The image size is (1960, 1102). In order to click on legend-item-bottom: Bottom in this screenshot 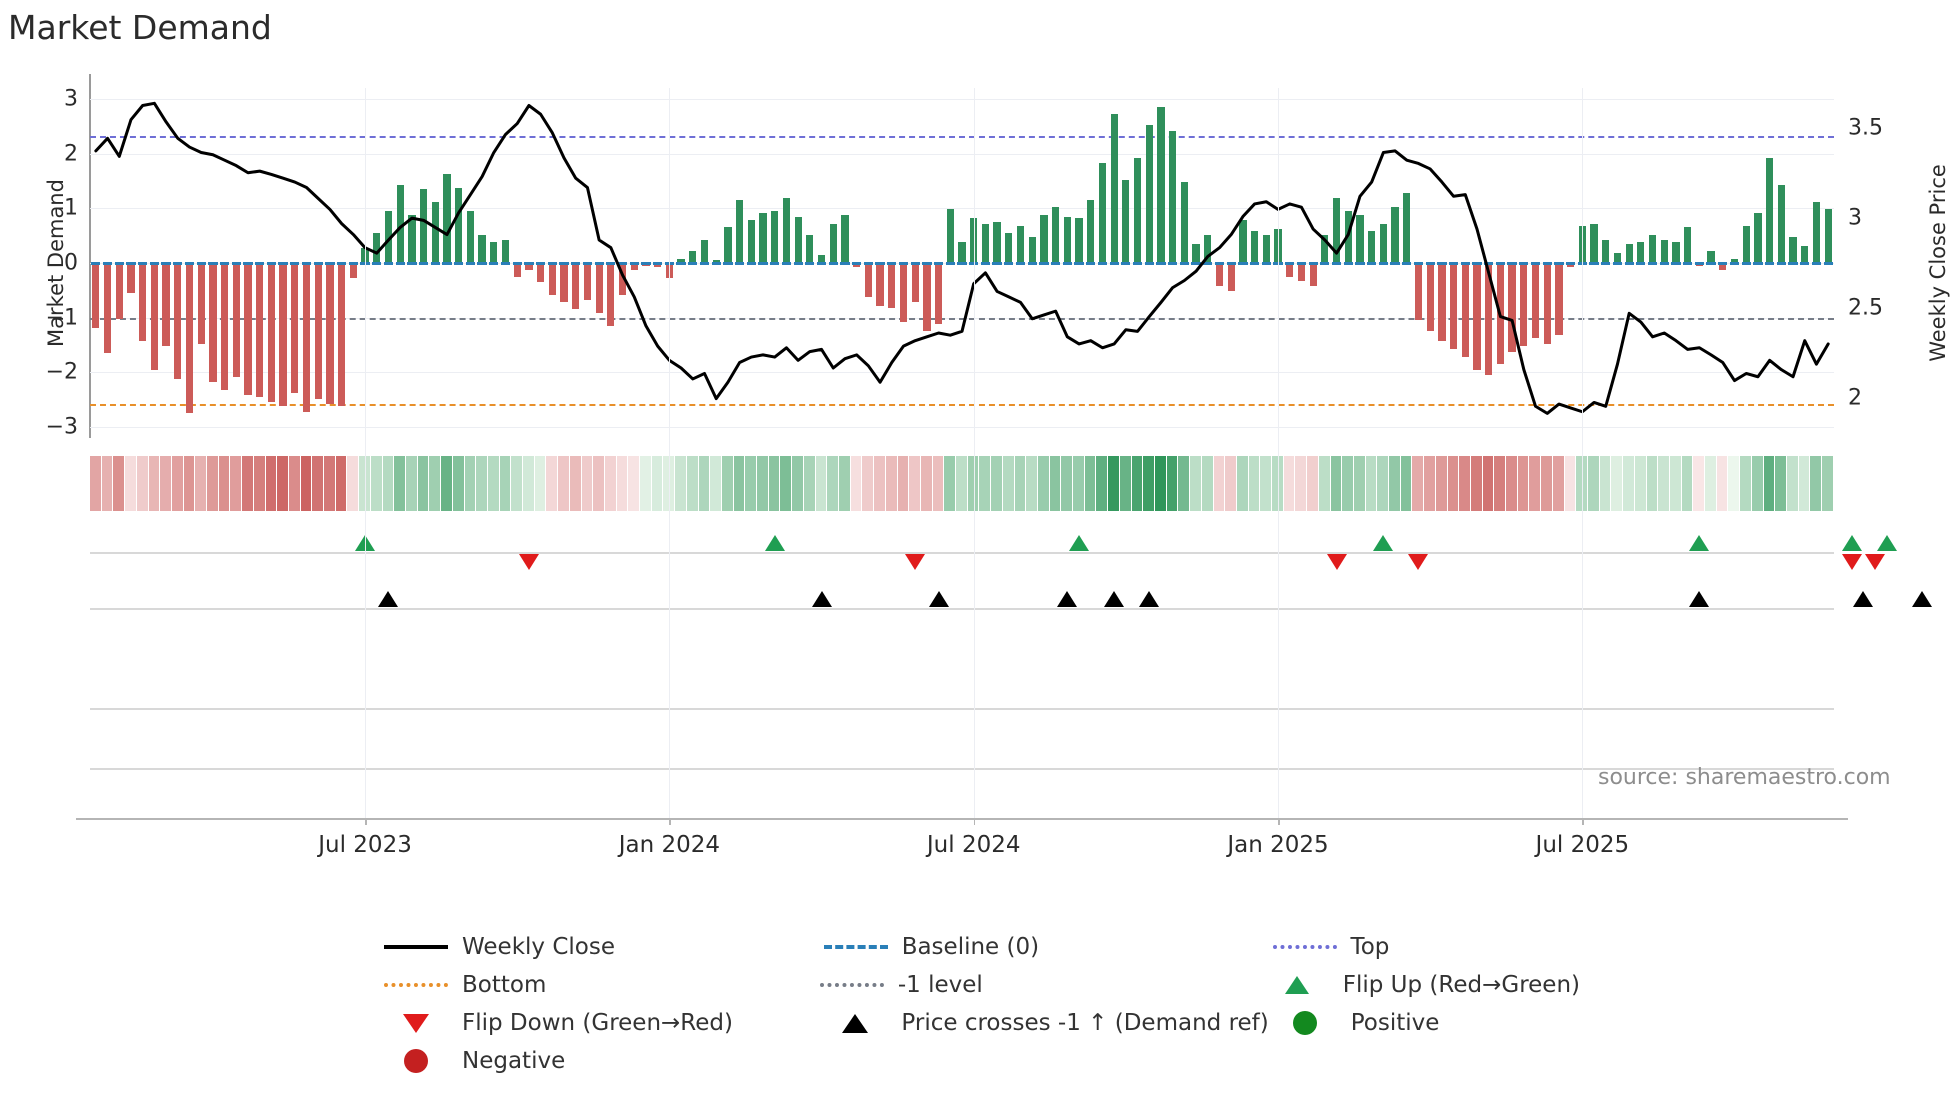, I will do `click(598, 985)`.